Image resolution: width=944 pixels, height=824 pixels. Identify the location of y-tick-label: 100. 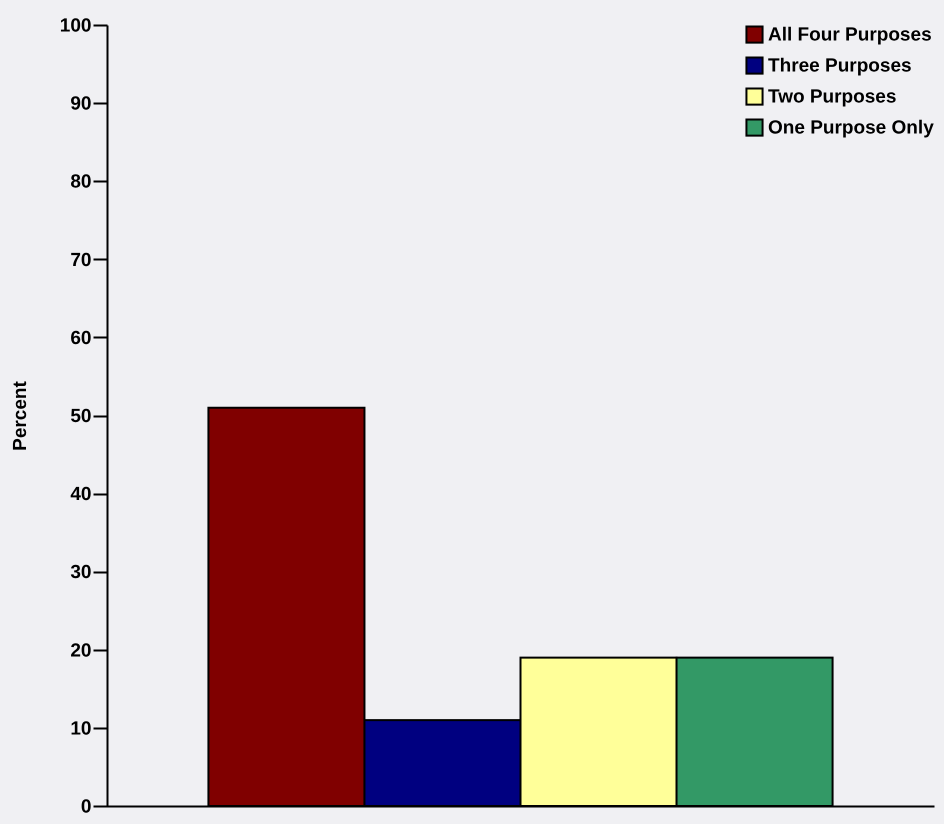
(76, 26).